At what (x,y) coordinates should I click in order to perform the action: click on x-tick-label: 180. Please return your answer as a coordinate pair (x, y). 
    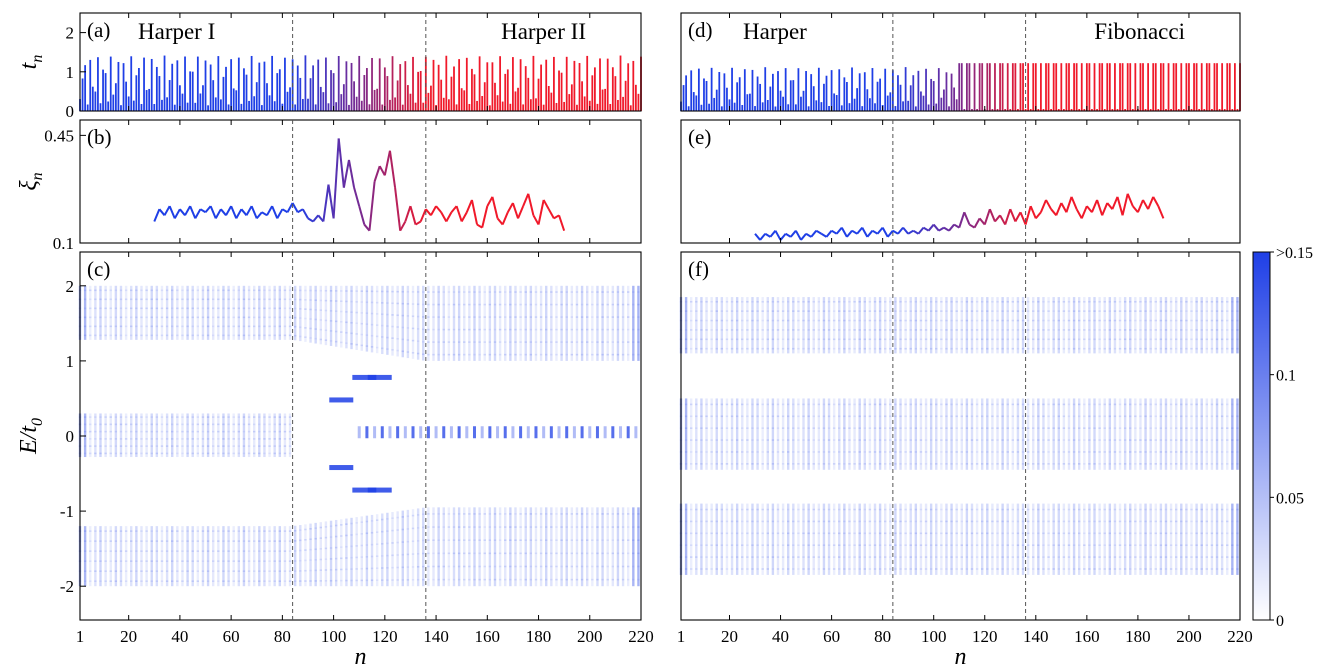
    Looking at the image, I should click on (539, 636).